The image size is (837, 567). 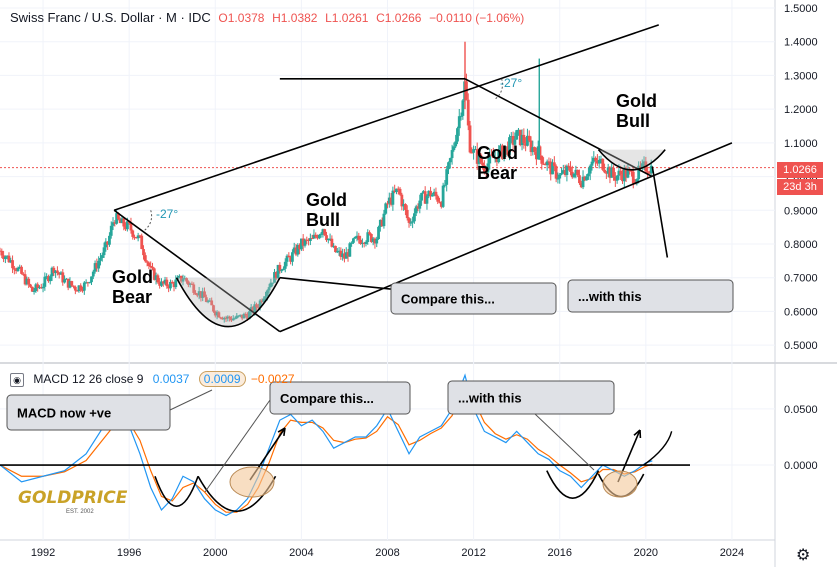 What do you see at coordinates (129, 553) in the screenshot?
I see `x-tick-label: 1996` at bounding box center [129, 553].